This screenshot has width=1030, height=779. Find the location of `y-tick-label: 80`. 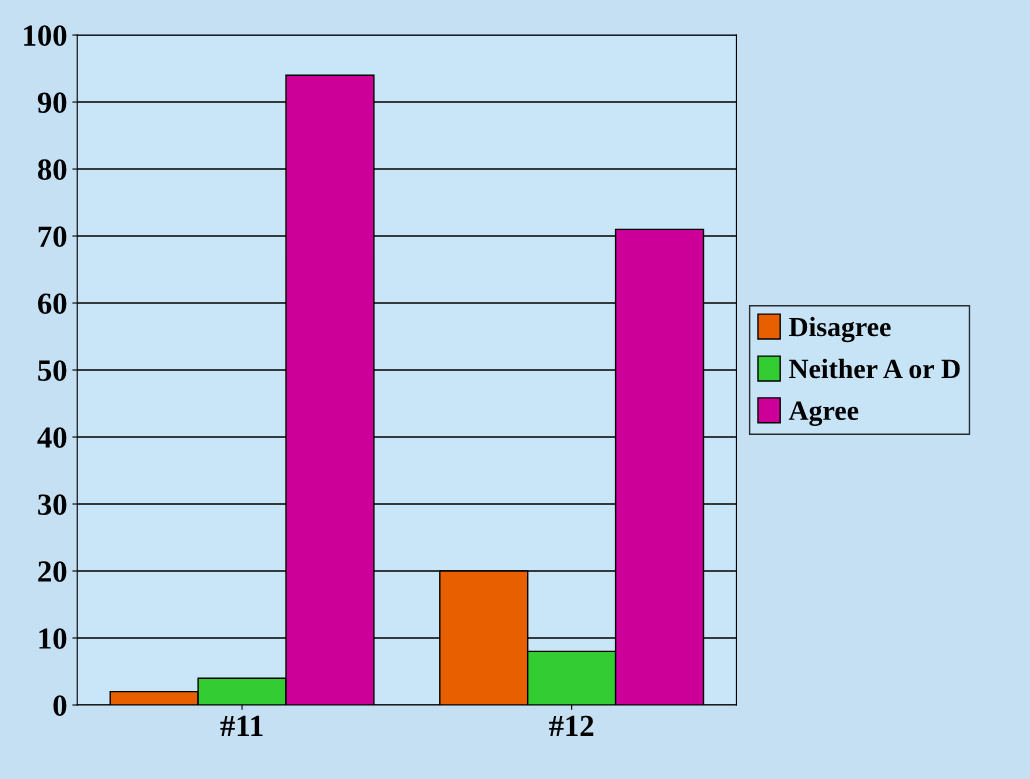

y-tick-label: 80 is located at coordinates (52, 169).